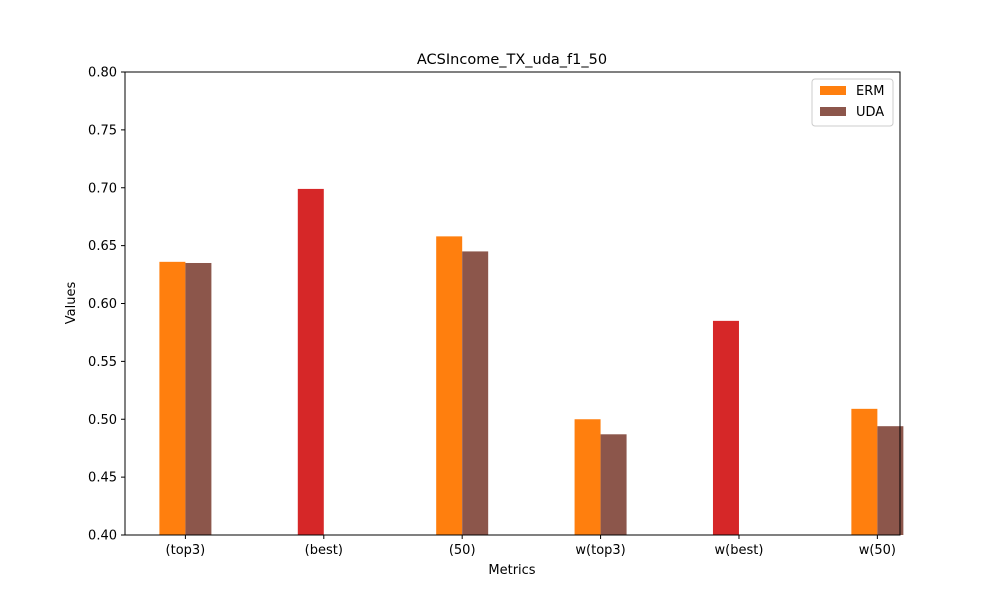 The width and height of the screenshot is (1000, 600). I want to click on x-tick-label: w(50), so click(877, 550).